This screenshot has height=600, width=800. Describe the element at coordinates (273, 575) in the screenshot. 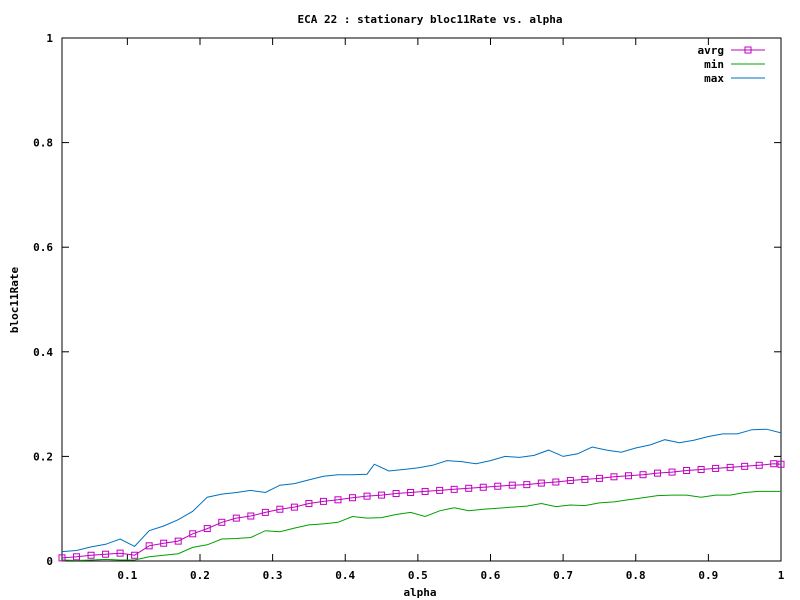

I see `x-tick-label: 0.3` at that location.